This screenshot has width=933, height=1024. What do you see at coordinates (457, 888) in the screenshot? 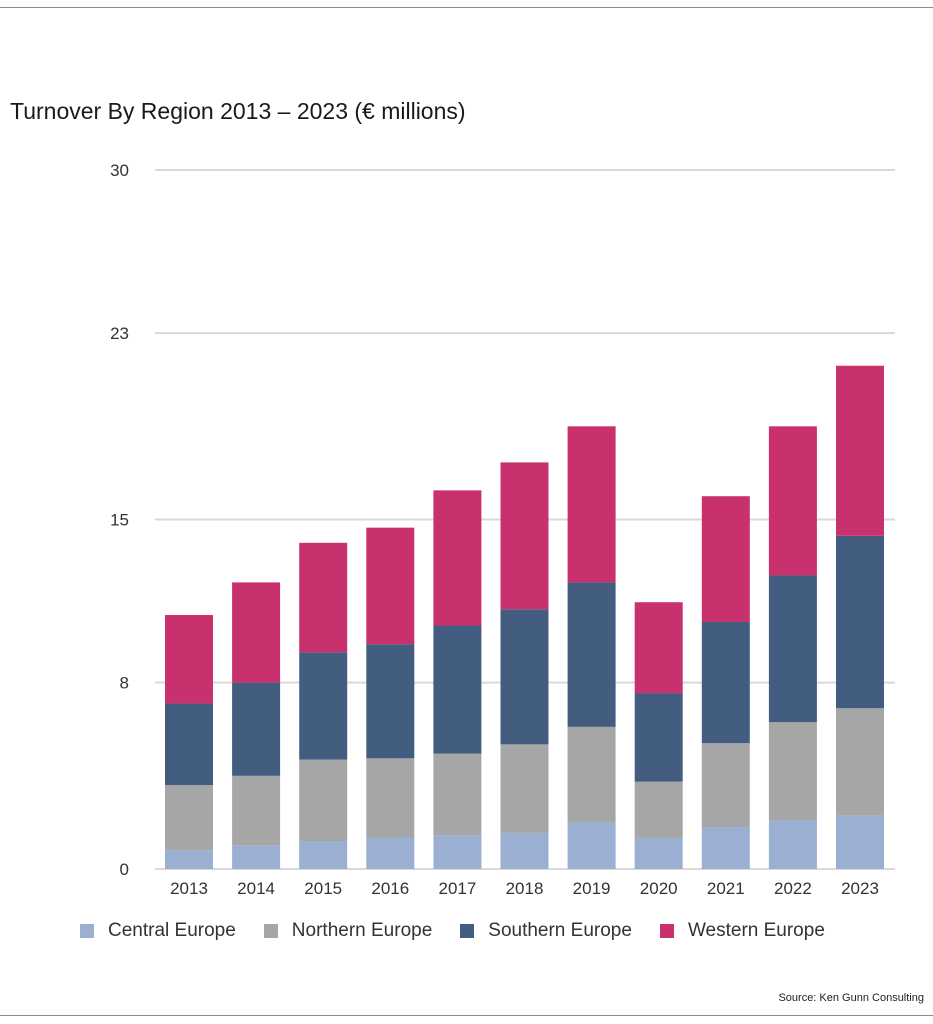
I see `x-tick-label: 2017` at bounding box center [457, 888].